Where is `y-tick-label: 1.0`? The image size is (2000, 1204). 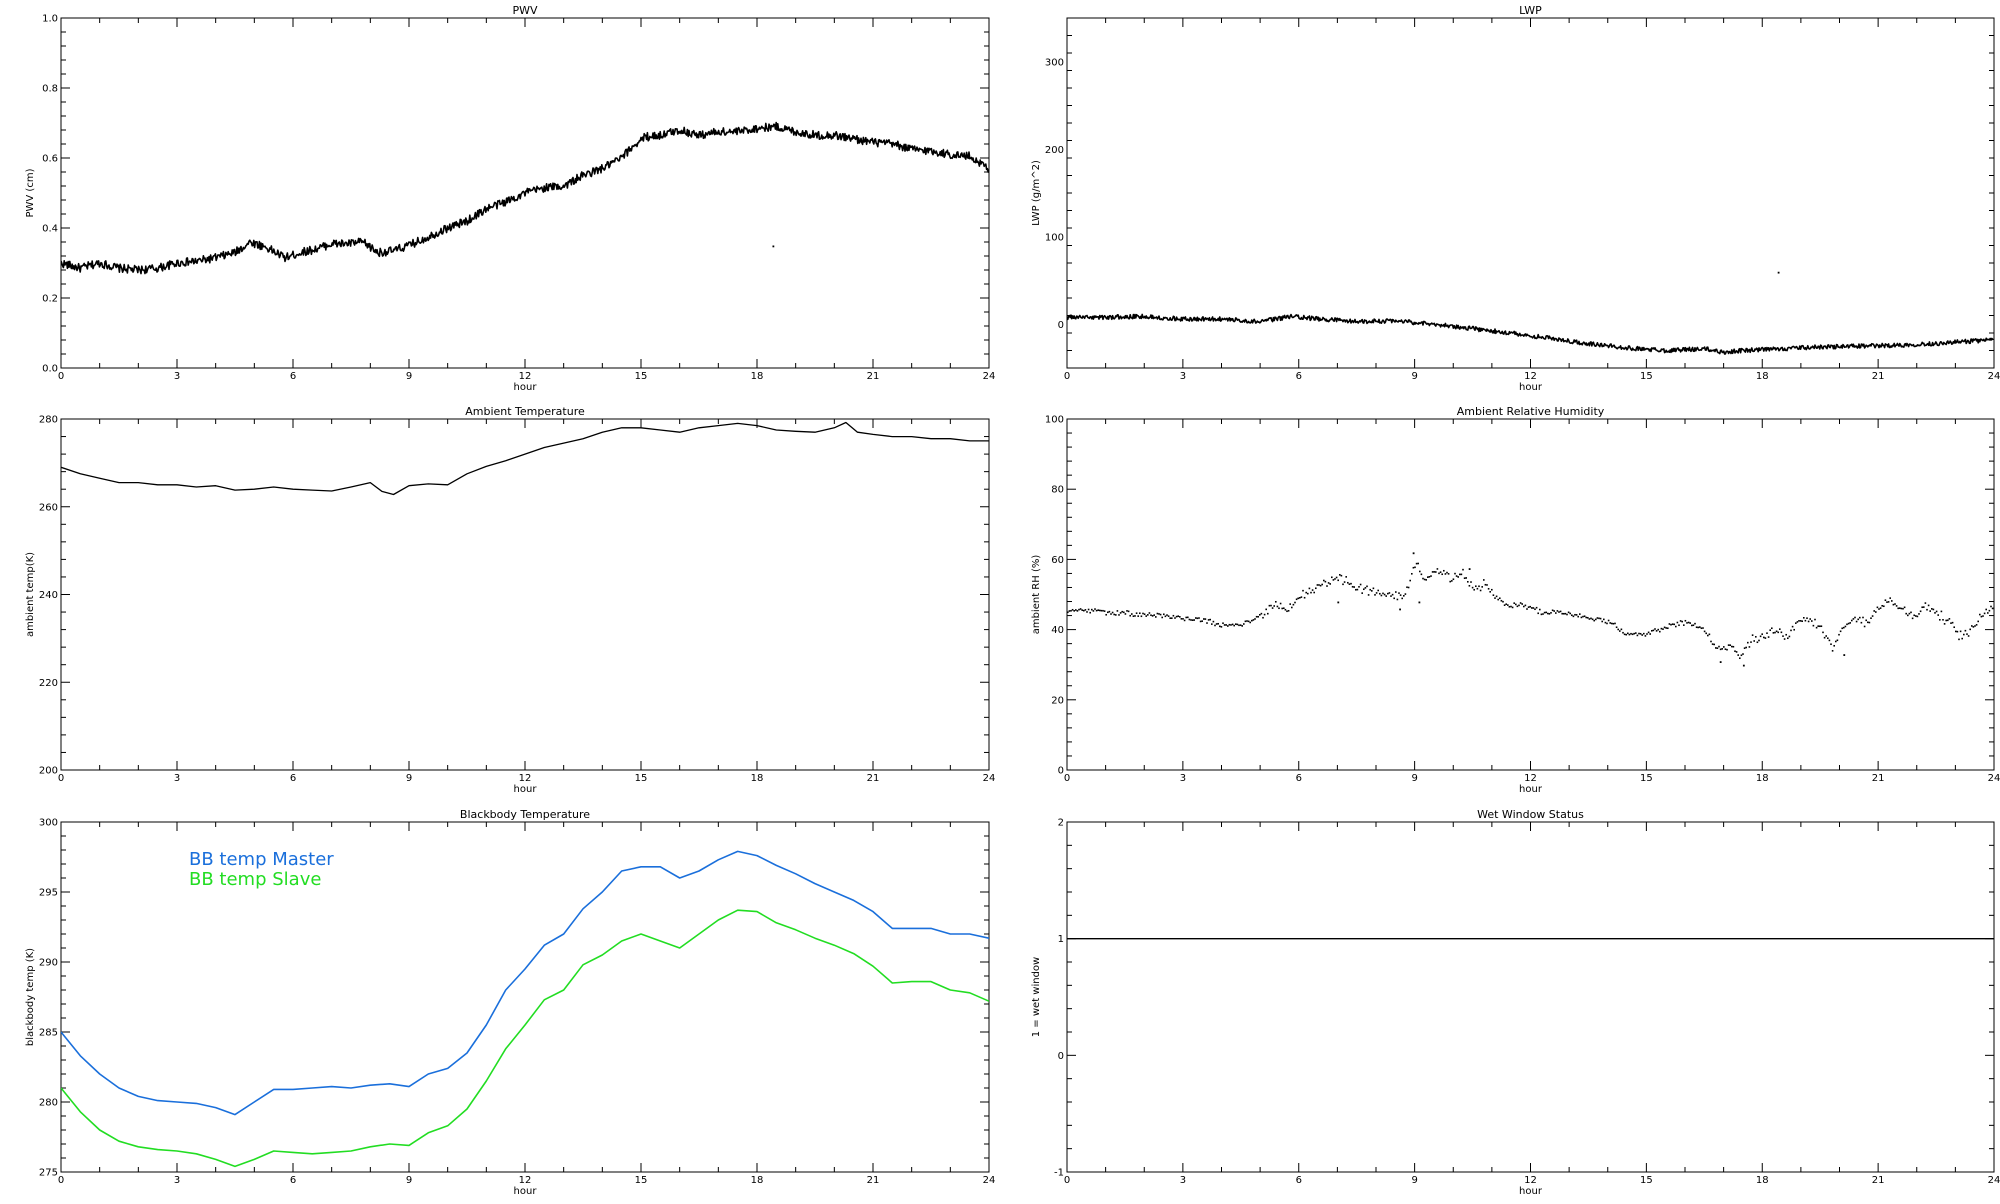
y-tick-label: 1.0 is located at coordinates (50, 19).